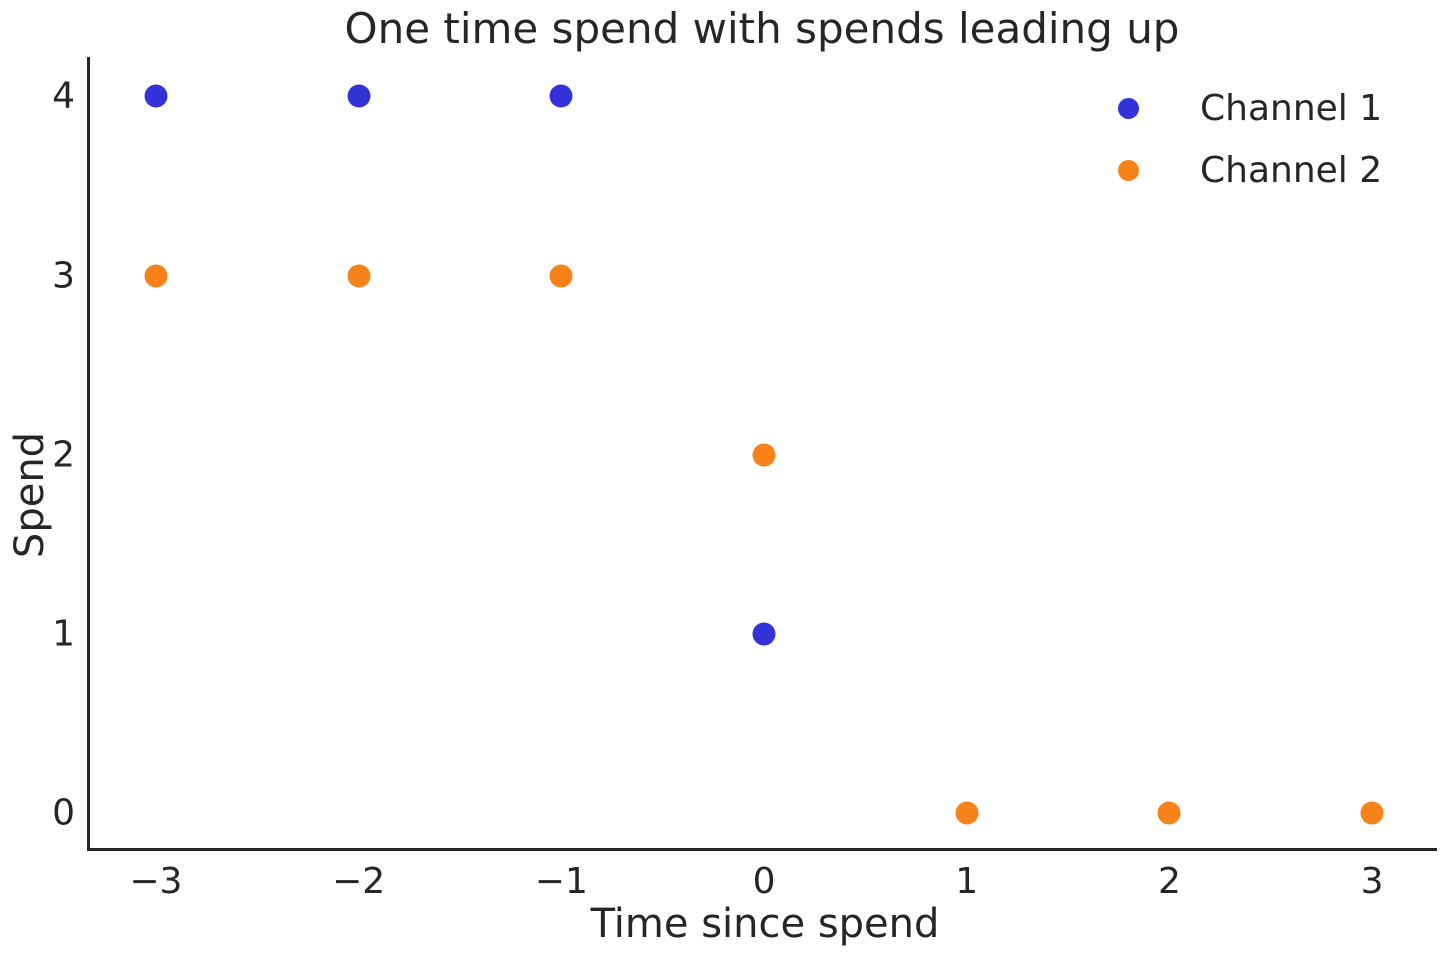  What do you see at coordinates (156, 881) in the screenshot?
I see `x-tick-label: −3` at bounding box center [156, 881].